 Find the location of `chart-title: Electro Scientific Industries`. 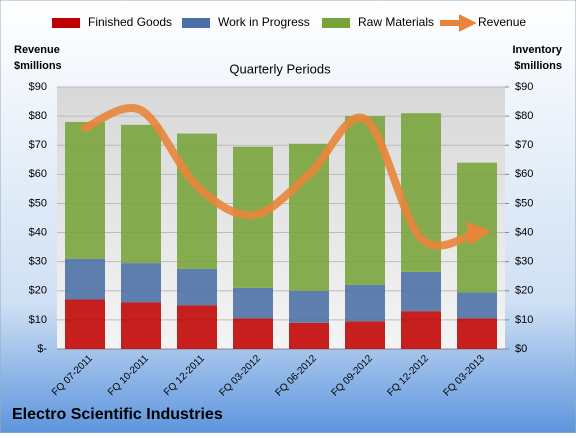

chart-title: Electro Scientific Industries is located at coordinates (117, 414).